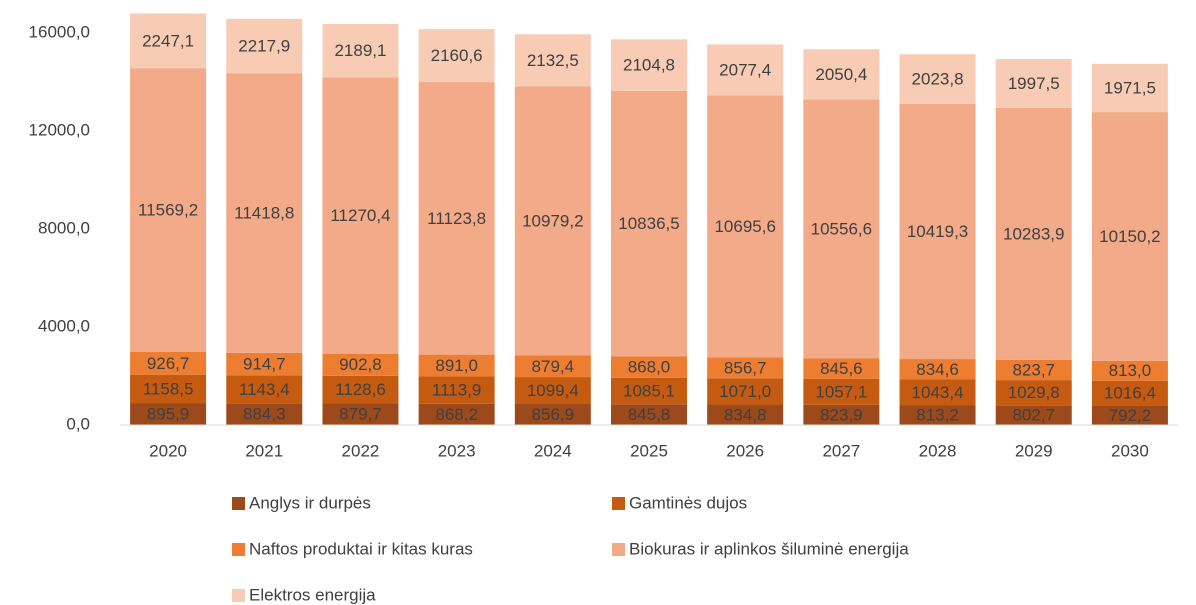 This screenshot has width=1196, height=605. What do you see at coordinates (745, 450) in the screenshot?
I see `x-tick-label: 2026` at bounding box center [745, 450].